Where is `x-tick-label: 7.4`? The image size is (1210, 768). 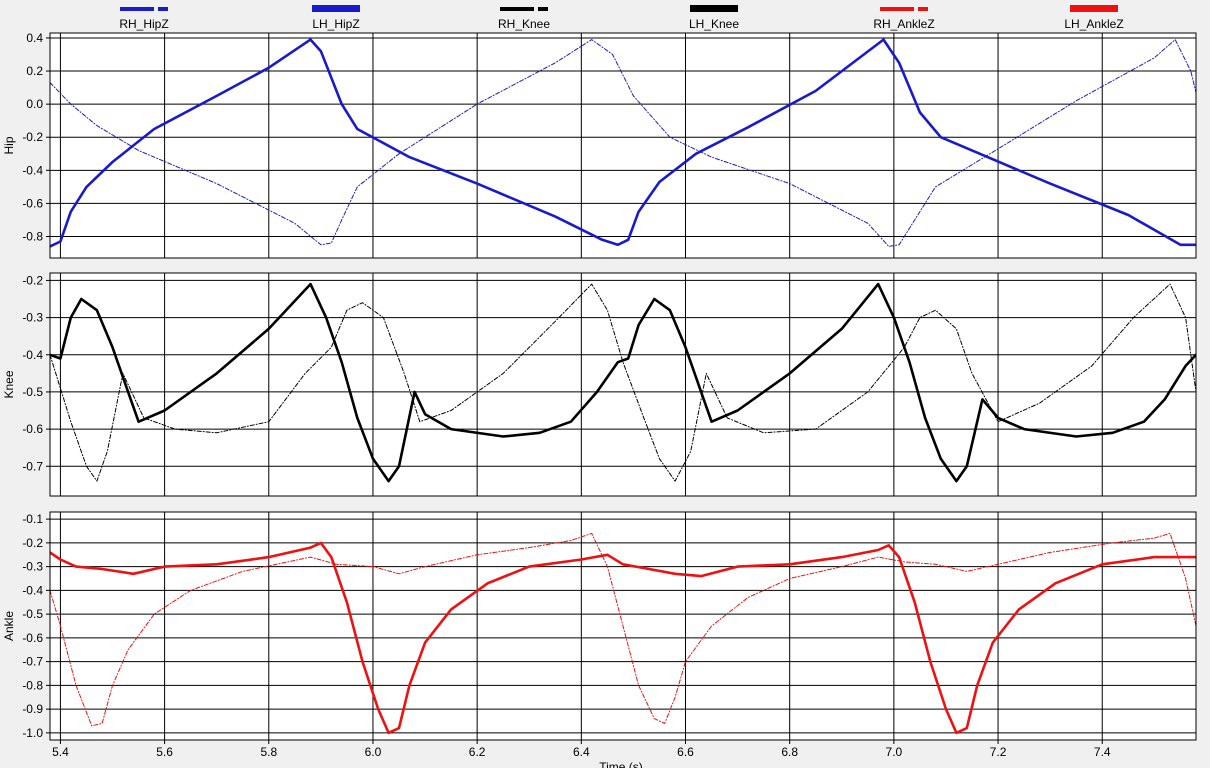 x-tick-label: 7.4 is located at coordinates (1102, 752).